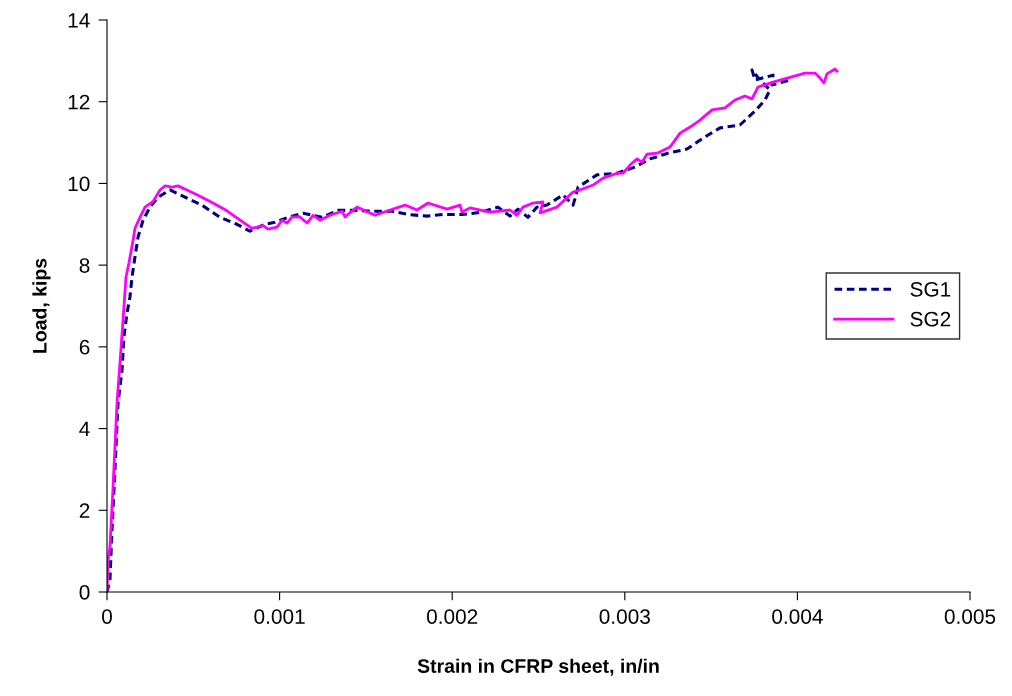  What do you see at coordinates (84, 510) in the screenshot?
I see `y-tick-label: 2` at bounding box center [84, 510].